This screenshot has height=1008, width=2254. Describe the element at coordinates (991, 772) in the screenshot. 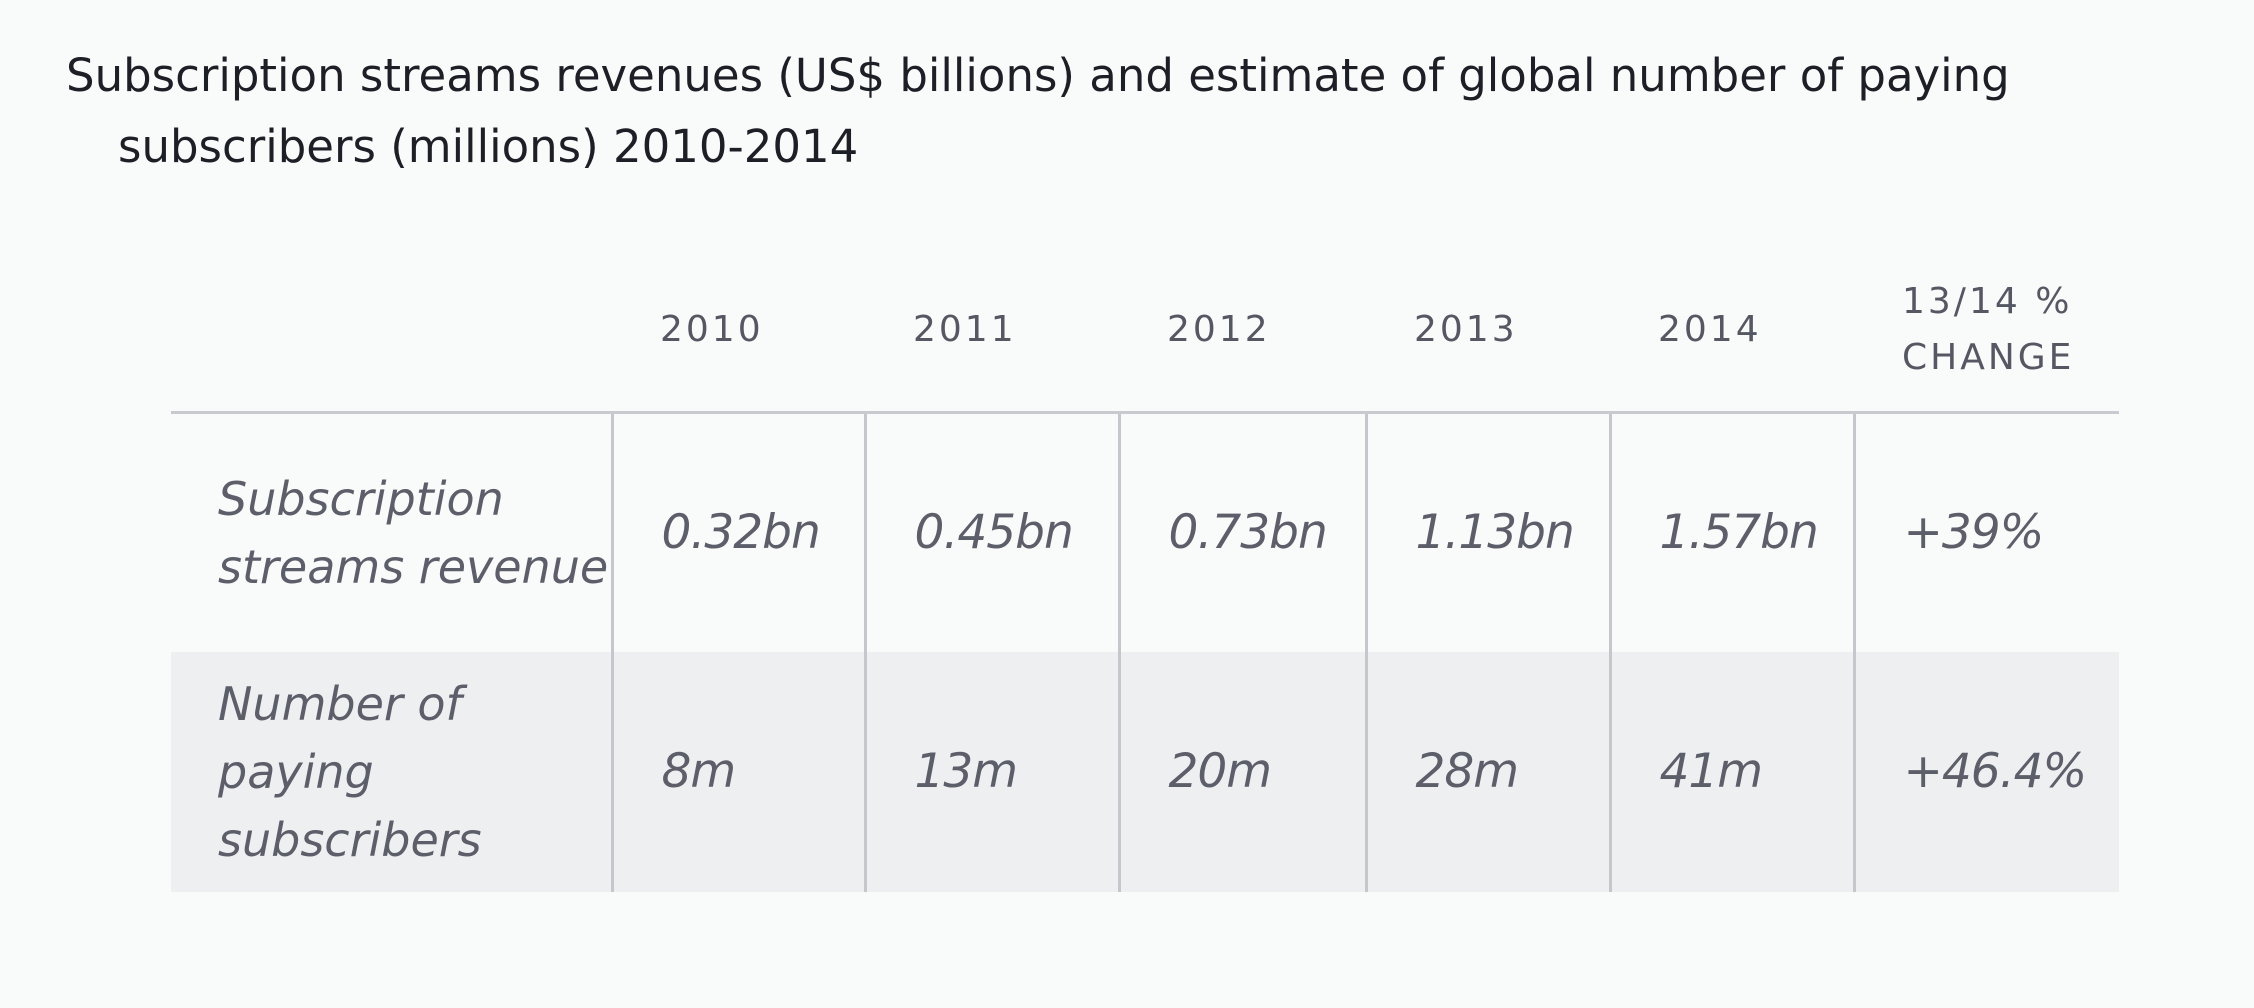

I see `cell-subscribers-2011: 13m` at that location.